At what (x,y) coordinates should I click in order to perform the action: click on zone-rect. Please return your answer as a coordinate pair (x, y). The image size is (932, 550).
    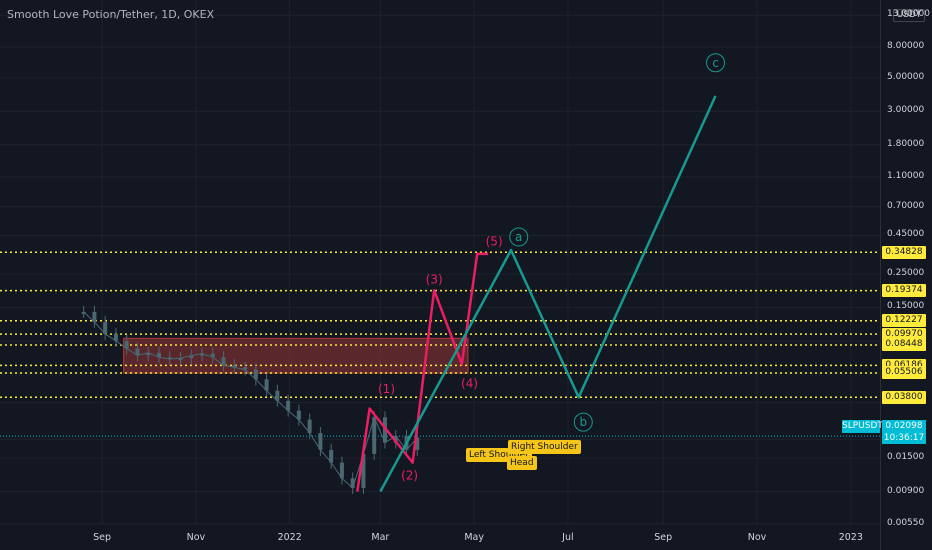
    Looking at the image, I should click on (296, 355).